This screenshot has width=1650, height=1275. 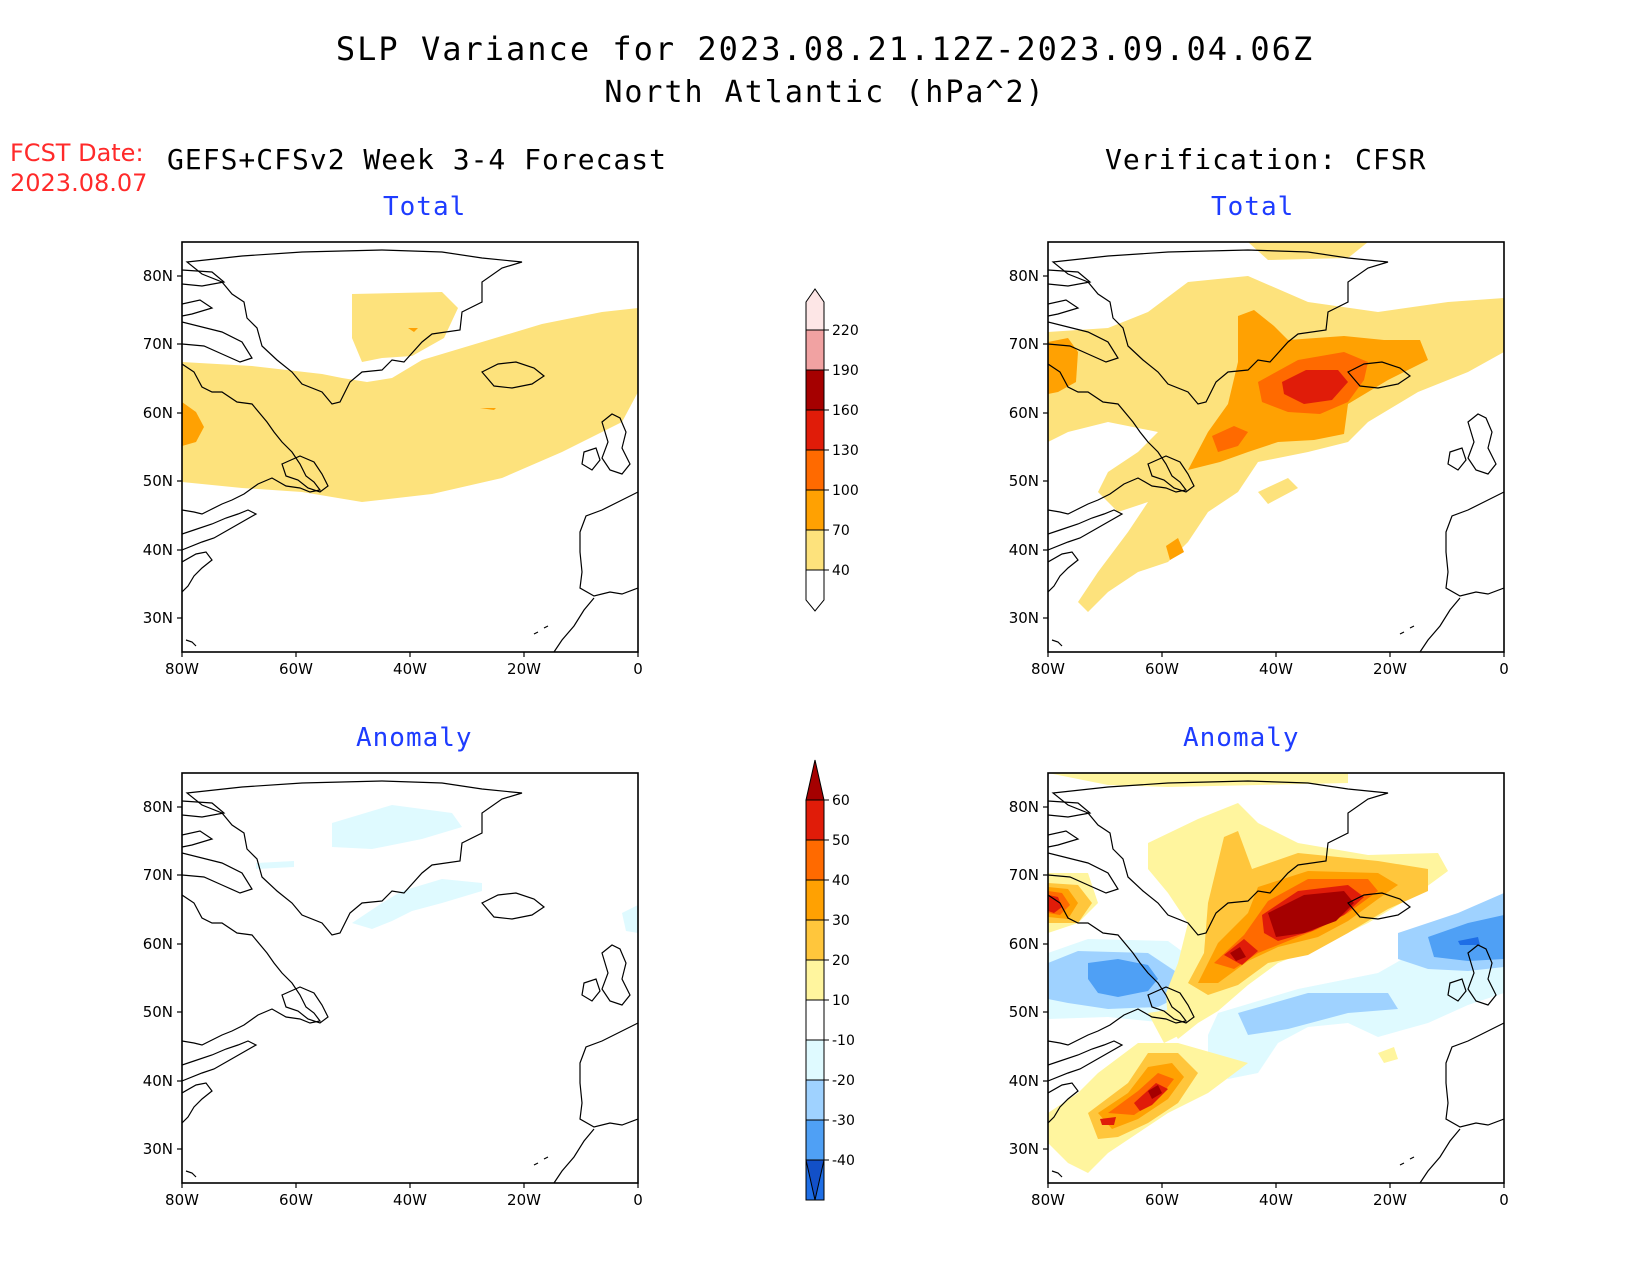 What do you see at coordinates (78, 168) in the screenshot?
I see `forecast-date-label: FCST Date: 2023.08.07` at bounding box center [78, 168].